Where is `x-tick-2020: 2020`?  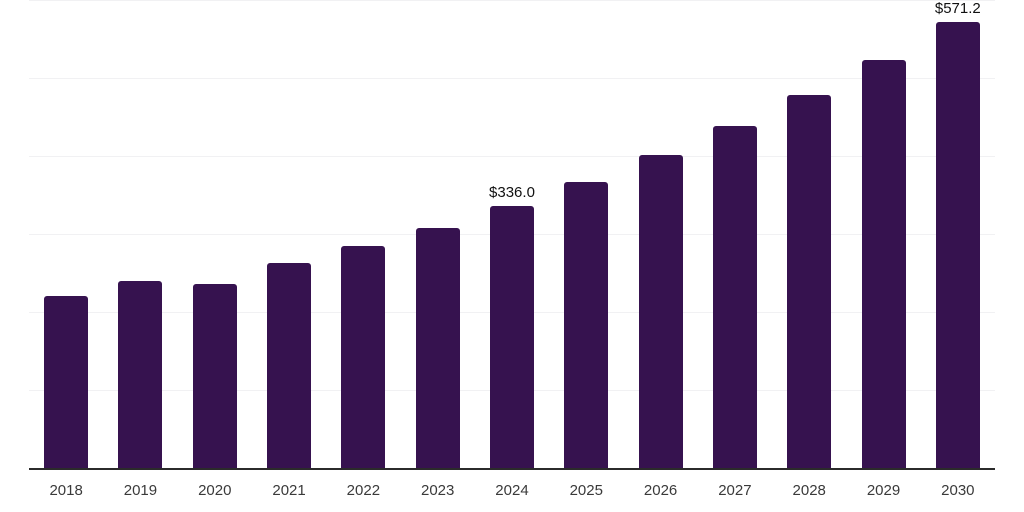 x-tick-2020: 2020 is located at coordinates (215, 490).